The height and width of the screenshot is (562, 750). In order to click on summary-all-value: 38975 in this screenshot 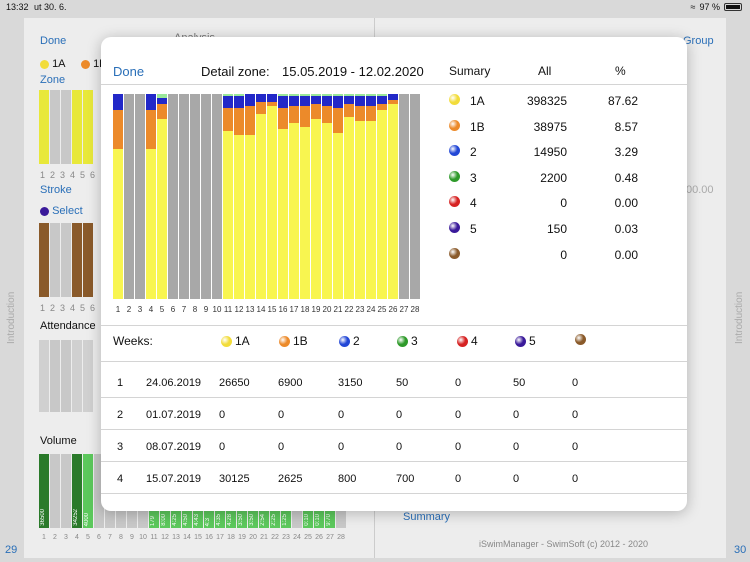, I will do `click(550, 126)`.